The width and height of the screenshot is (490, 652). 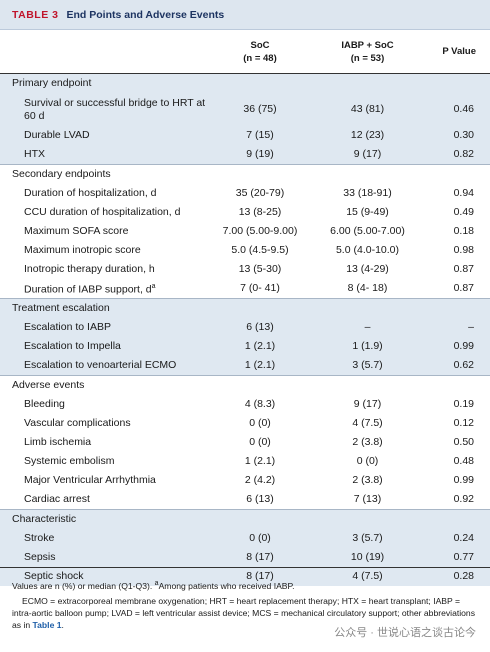 What do you see at coordinates (107, 52) in the screenshot?
I see `header-cell` at bounding box center [107, 52].